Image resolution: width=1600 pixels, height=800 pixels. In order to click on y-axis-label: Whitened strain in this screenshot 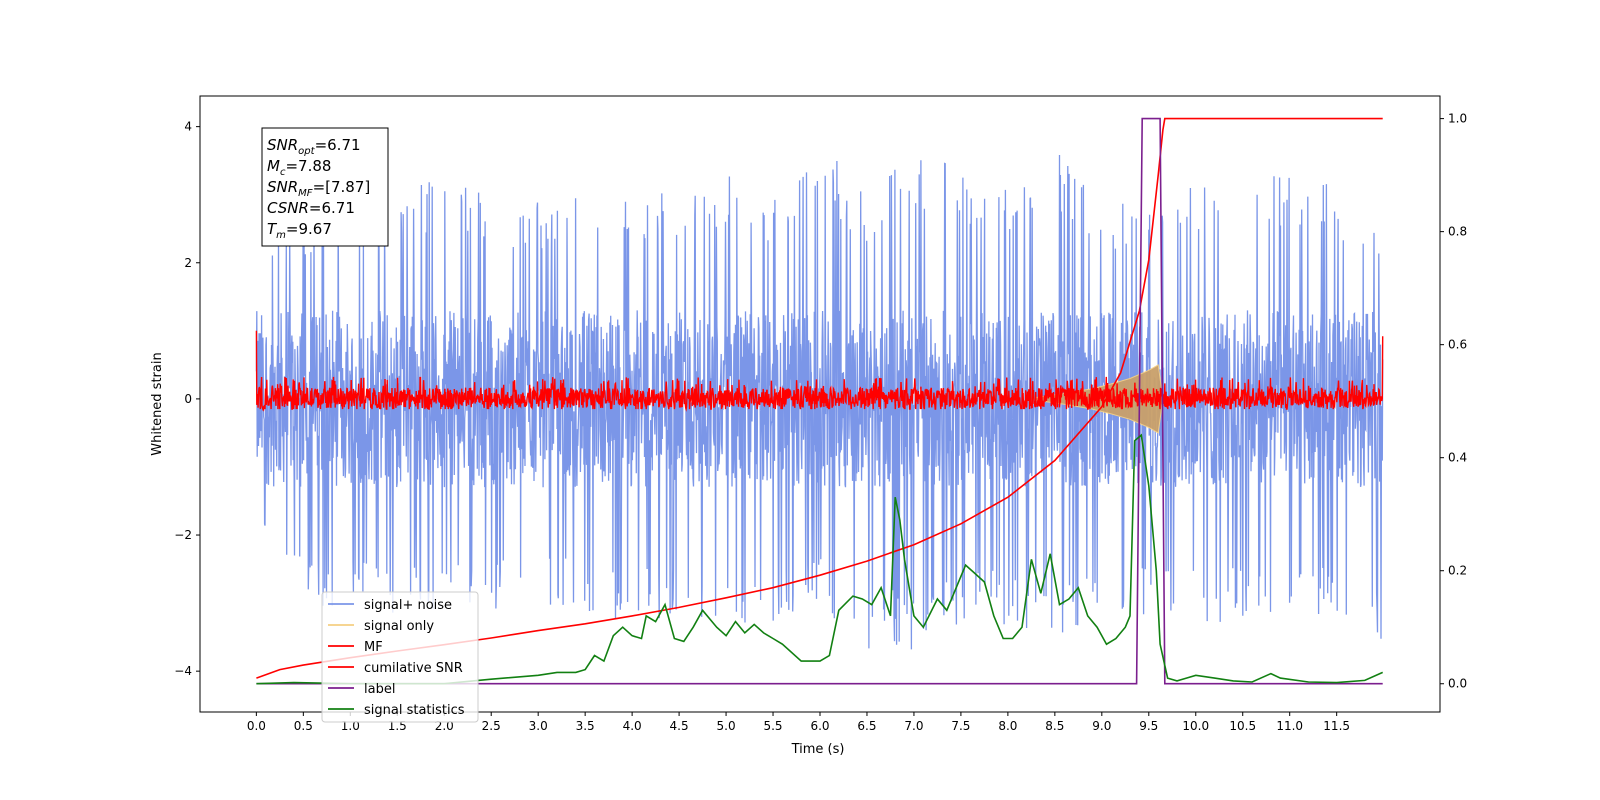, I will do `click(157, 403)`.